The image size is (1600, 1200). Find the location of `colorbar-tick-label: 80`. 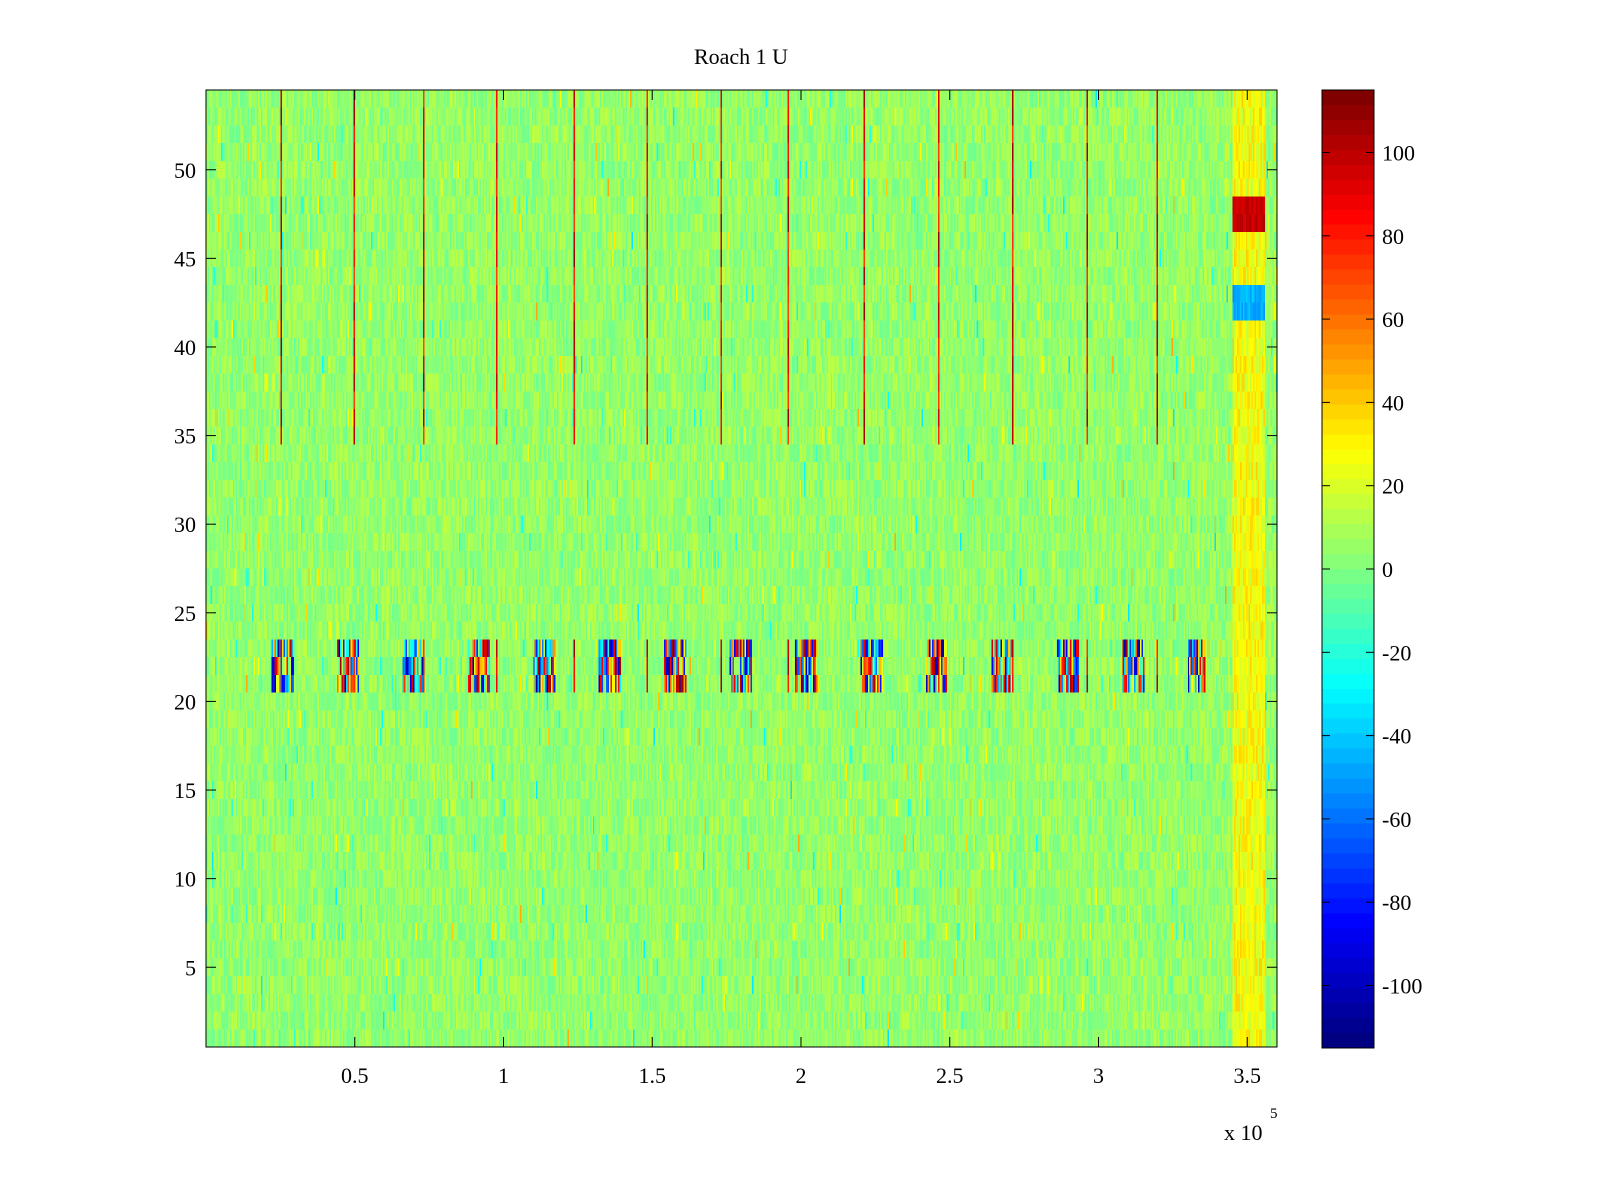

colorbar-tick-label: 80 is located at coordinates (1393, 236).